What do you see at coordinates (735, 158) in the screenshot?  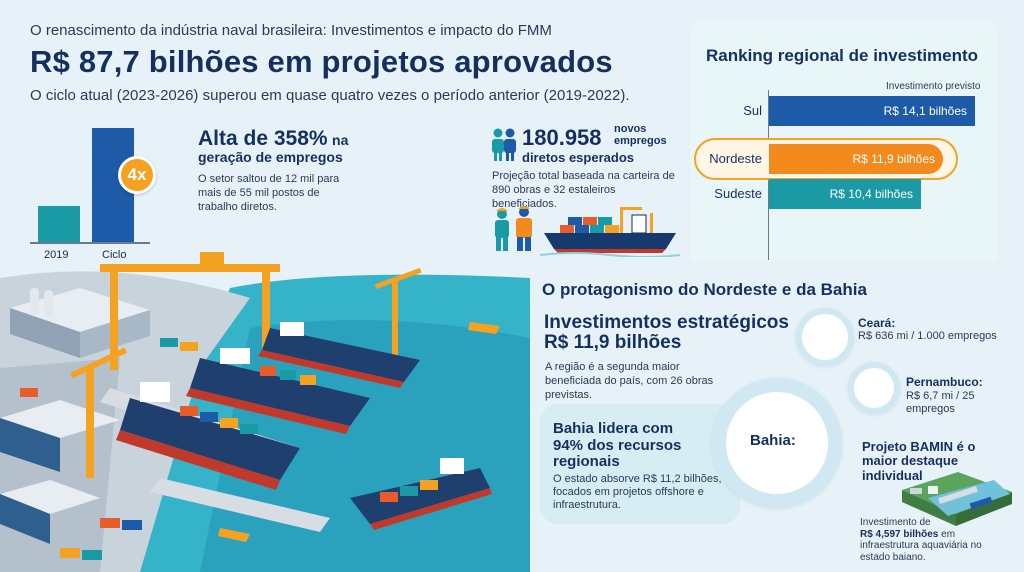 I see `ranking-region-label: Nordeste` at bounding box center [735, 158].